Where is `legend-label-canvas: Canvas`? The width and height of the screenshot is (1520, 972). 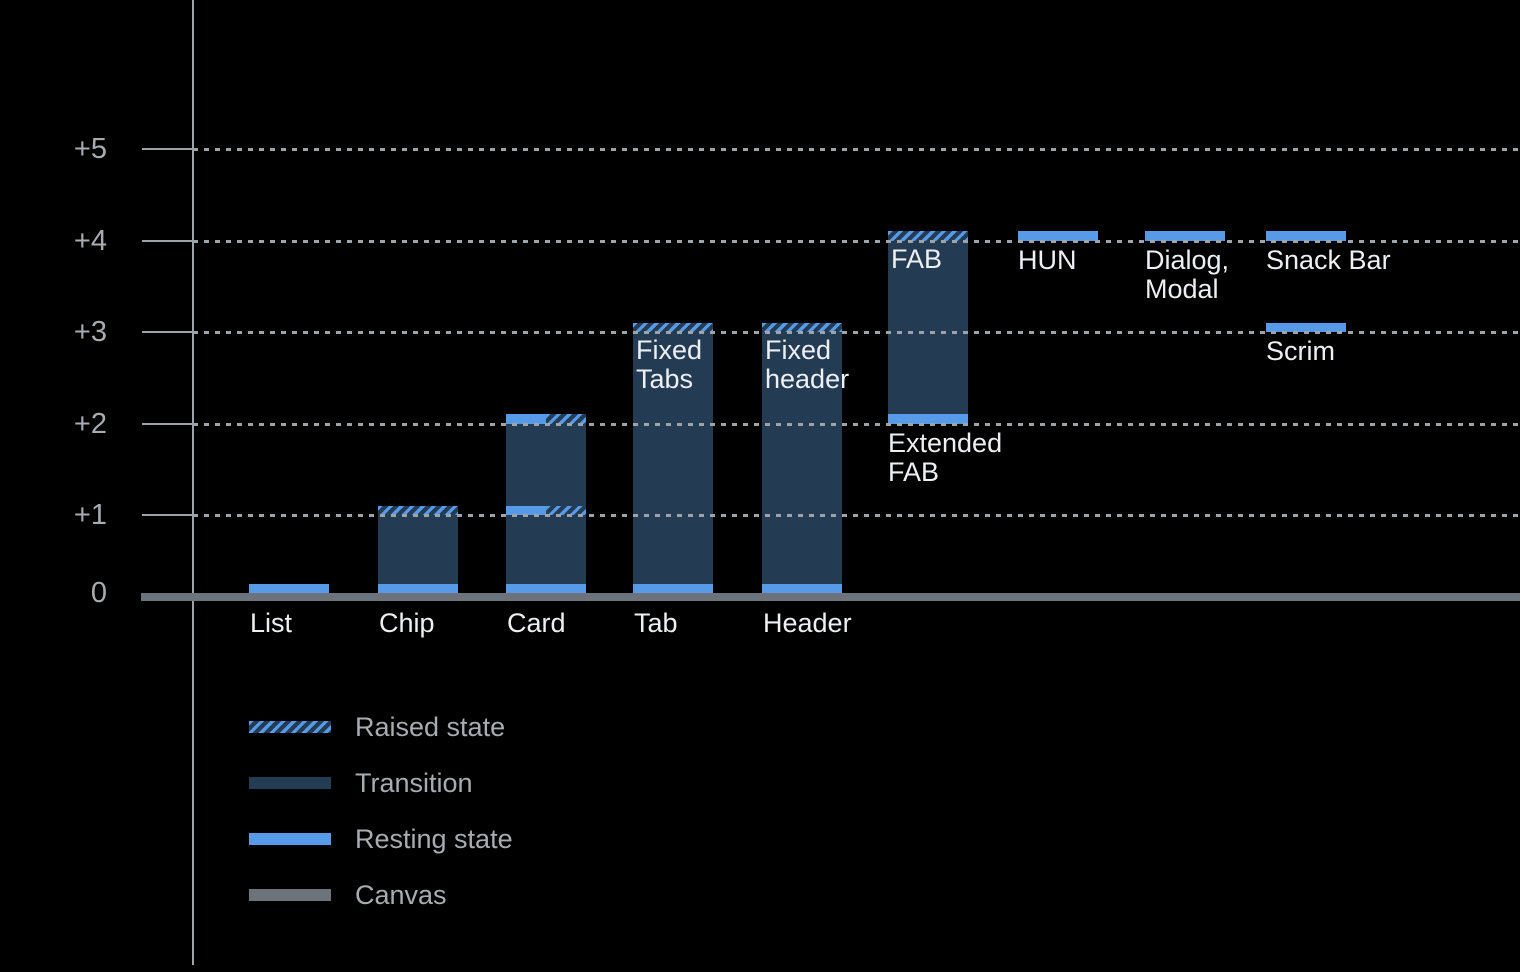 legend-label-canvas: Canvas is located at coordinates (401, 895).